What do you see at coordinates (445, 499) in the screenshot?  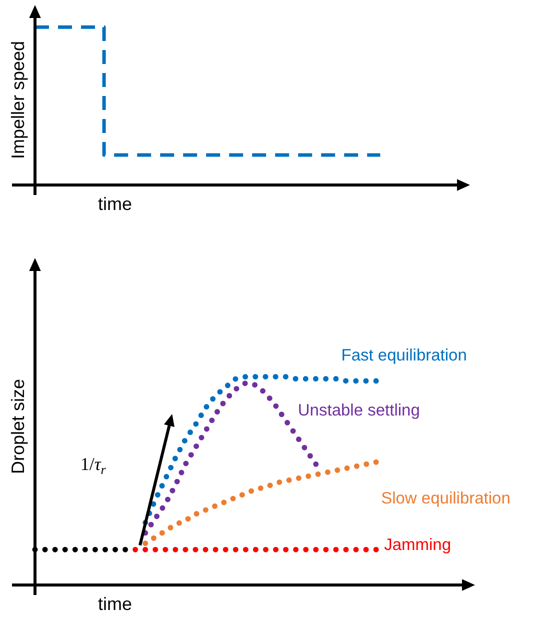 I see `series-label: Slow equilibration` at bounding box center [445, 499].